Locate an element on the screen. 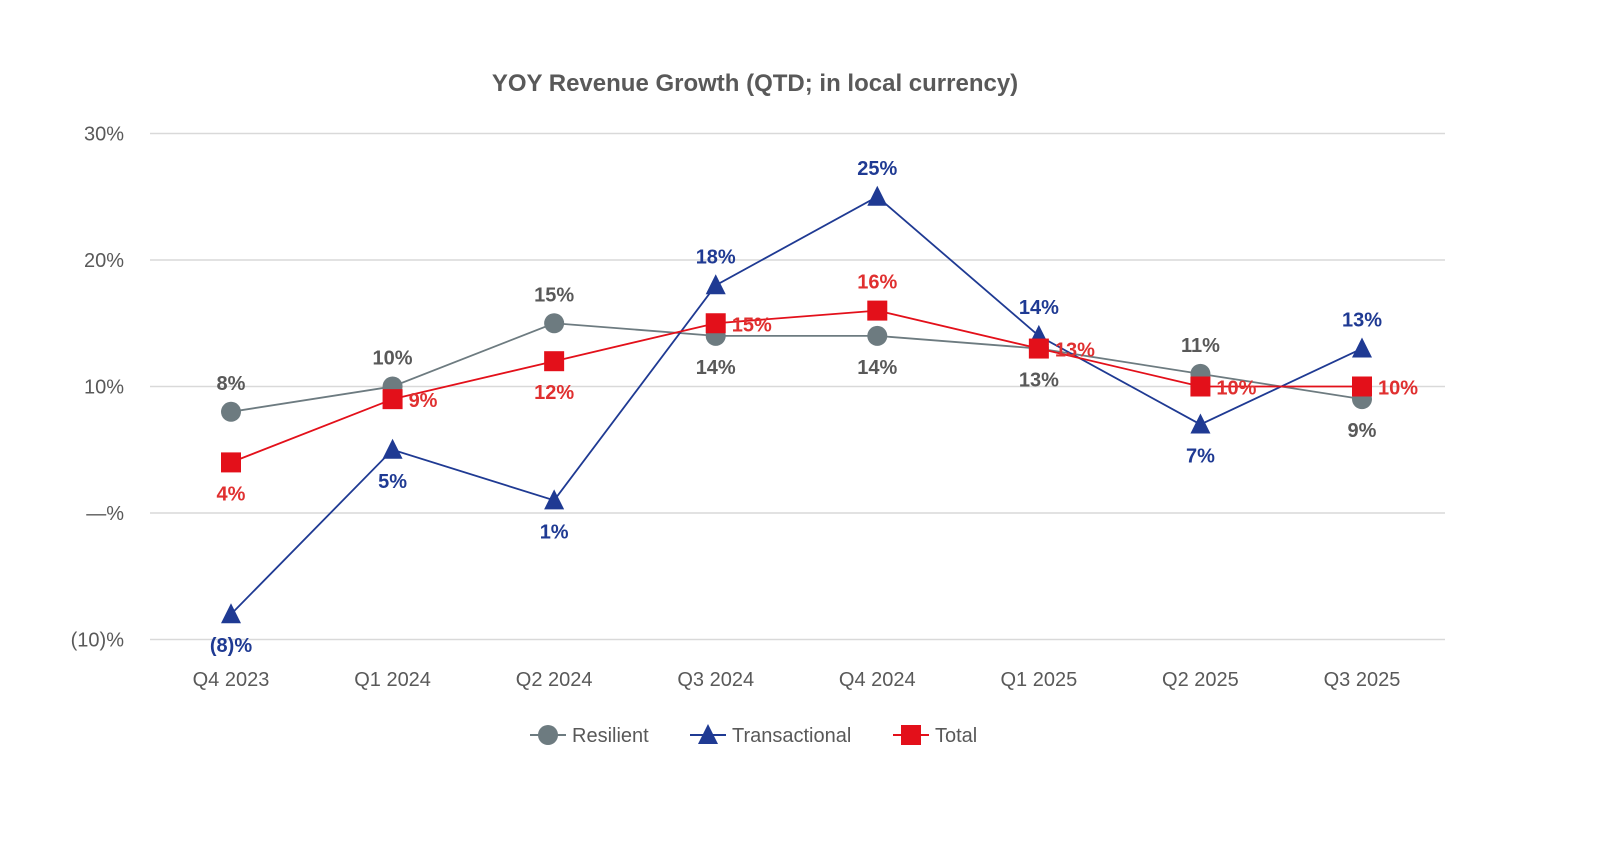 The height and width of the screenshot is (844, 1610). x-tick-label: Q1 2024 is located at coordinates (392, 680).